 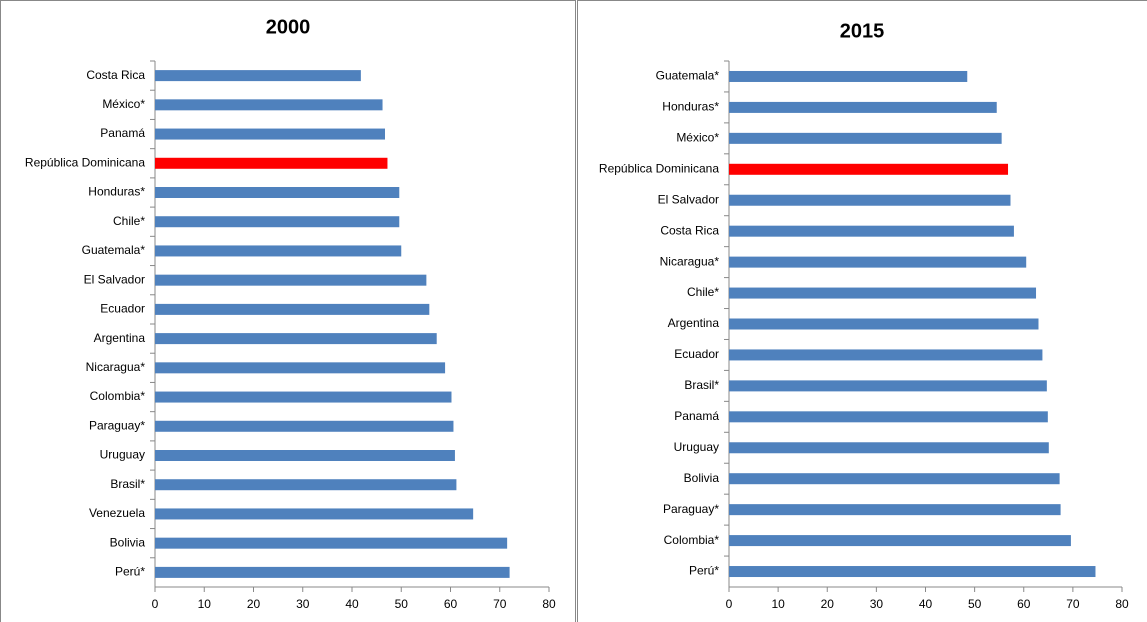 I want to click on chart-title: 2000, so click(x=288, y=27).